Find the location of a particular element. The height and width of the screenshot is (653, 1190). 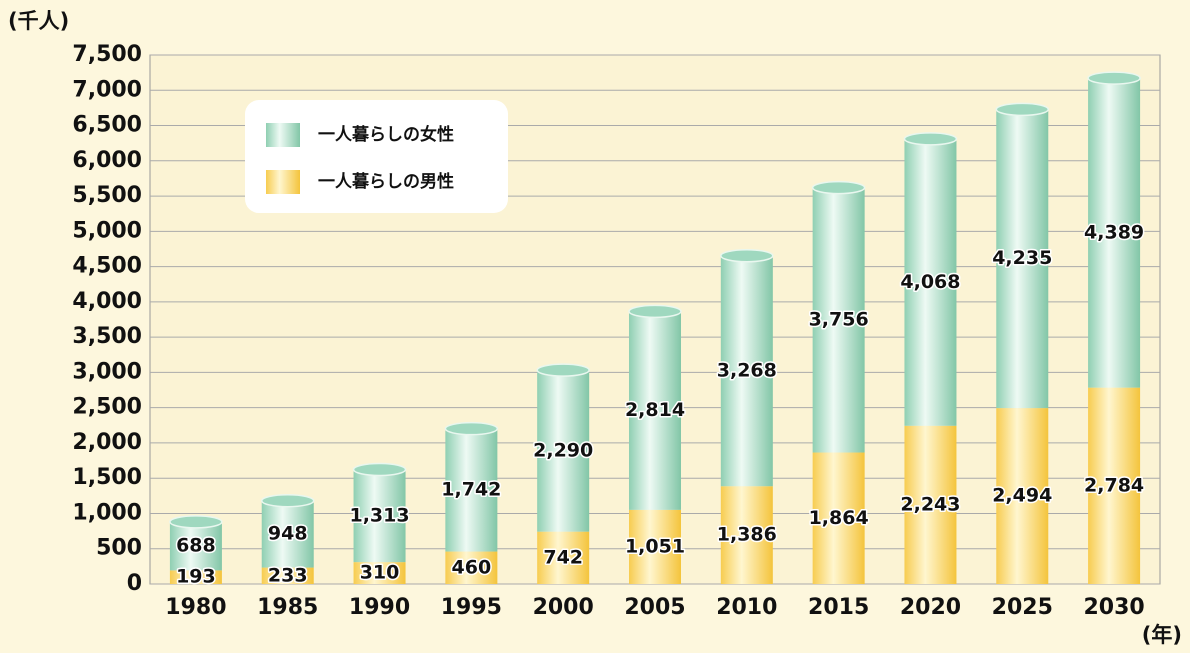

y-tick-label: 6,000 is located at coordinates (107, 160).